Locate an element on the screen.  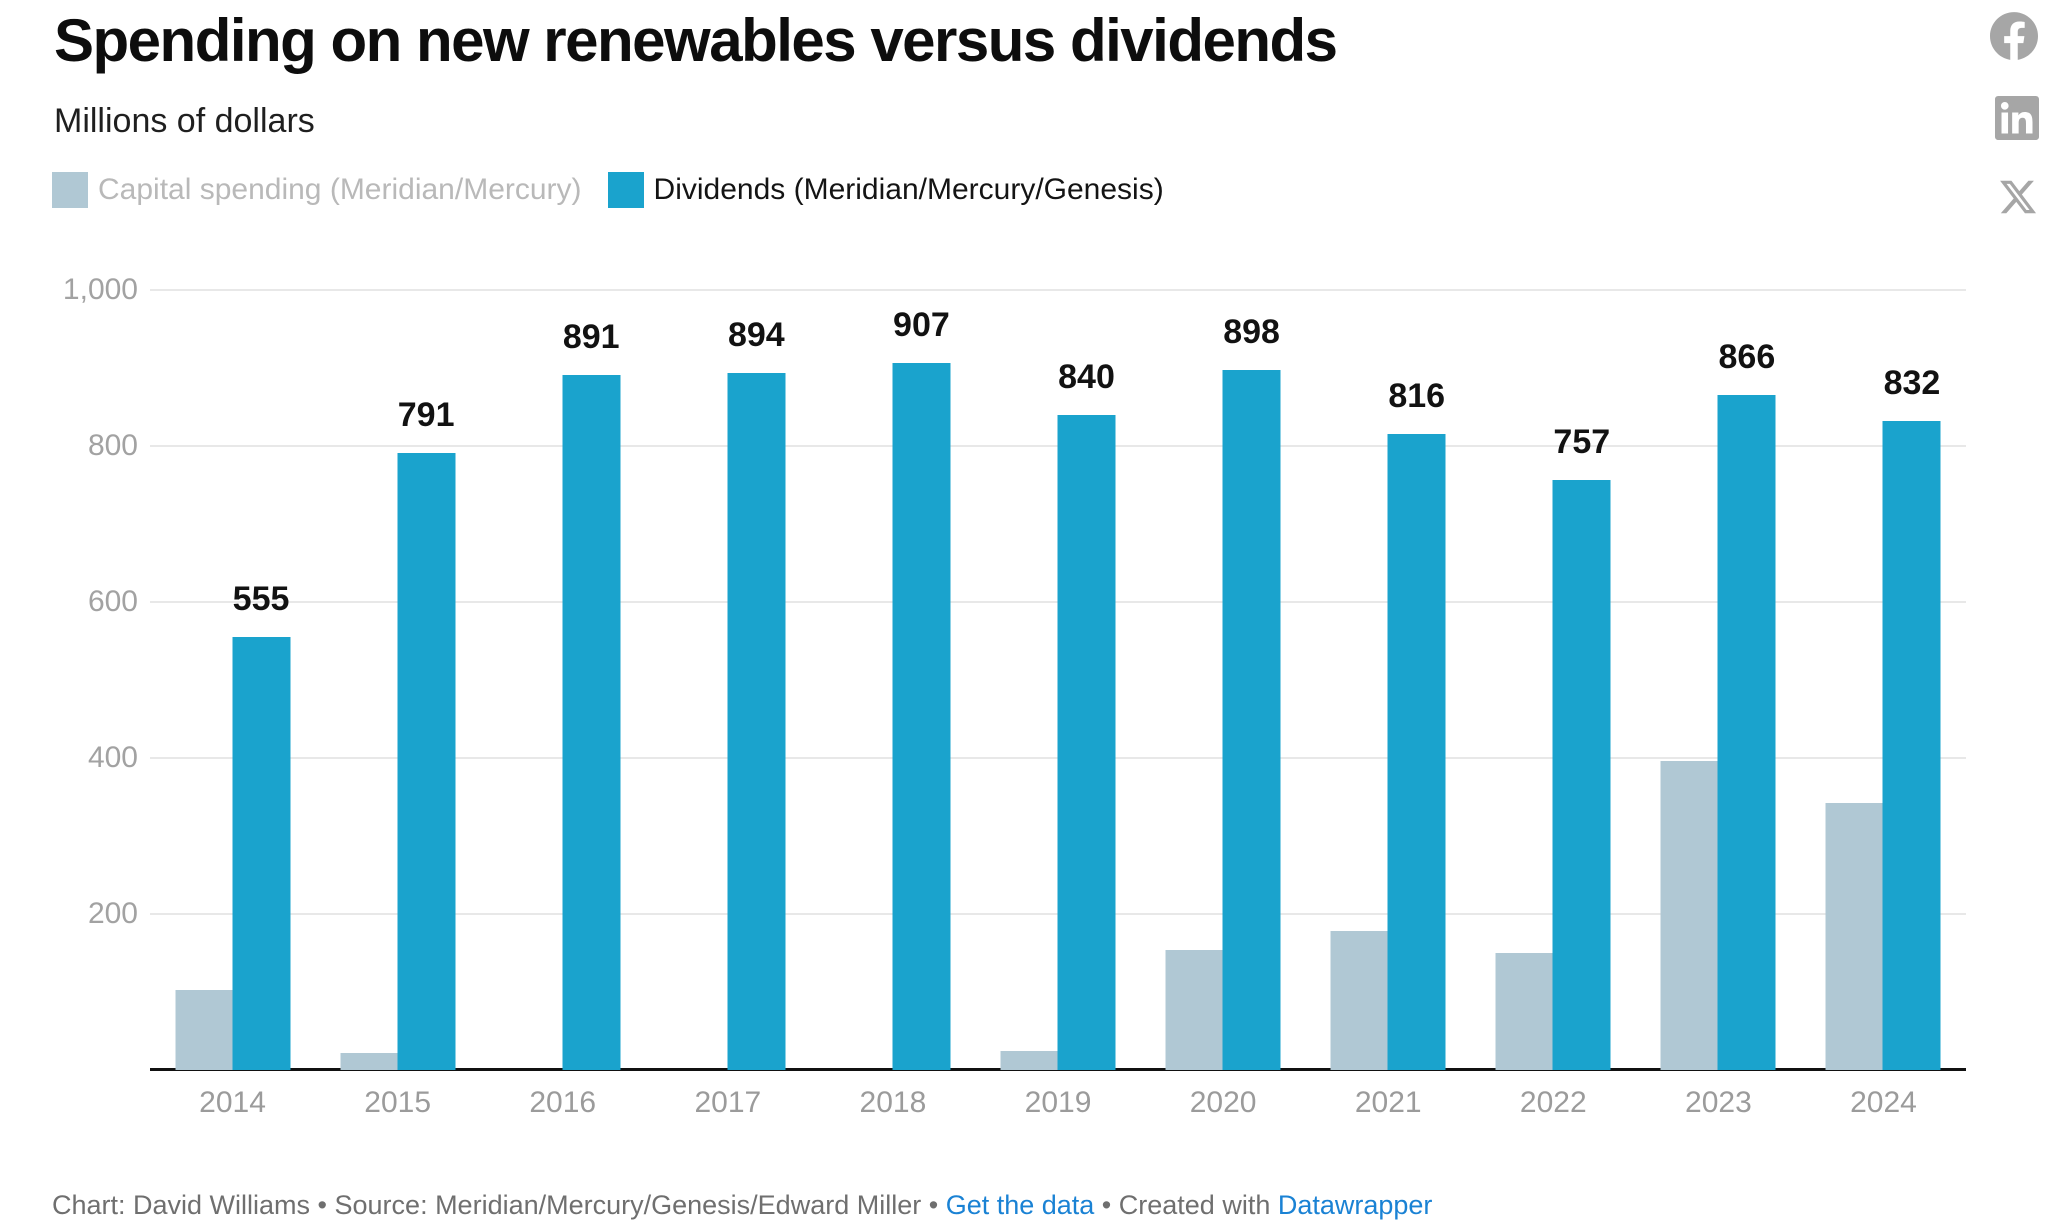
legend-item-dividends: Dividends (Meridian/Mercury/Genesis) is located at coordinates (885, 190).